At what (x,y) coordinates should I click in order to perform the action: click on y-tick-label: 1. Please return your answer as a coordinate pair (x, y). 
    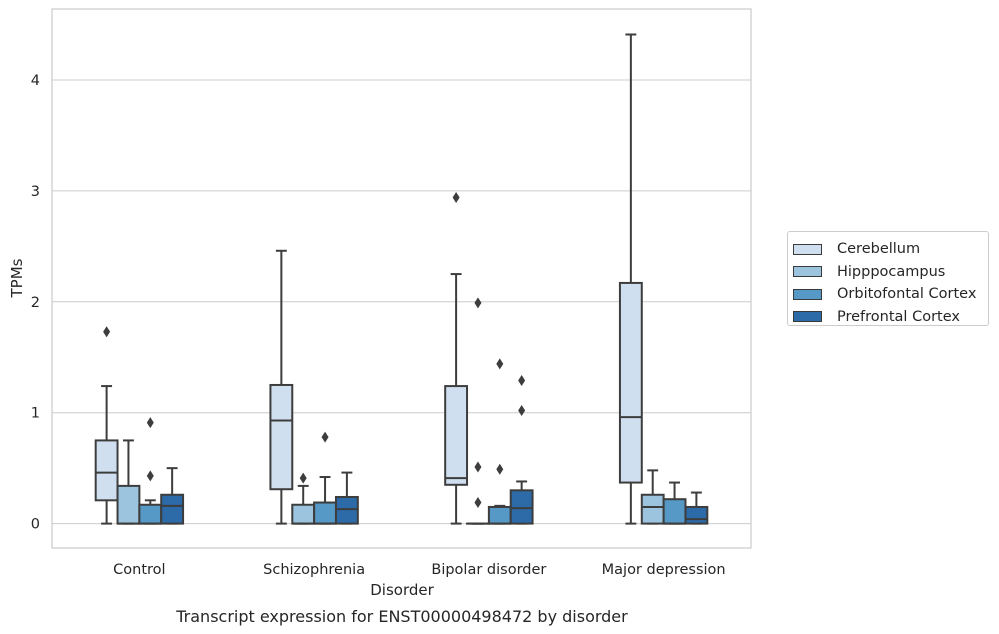
    Looking at the image, I should click on (35, 414).